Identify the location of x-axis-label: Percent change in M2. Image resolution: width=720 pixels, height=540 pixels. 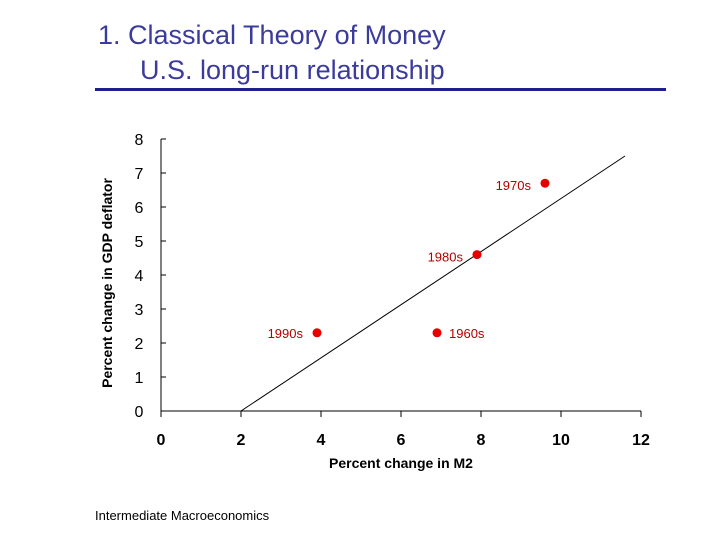
(401, 463).